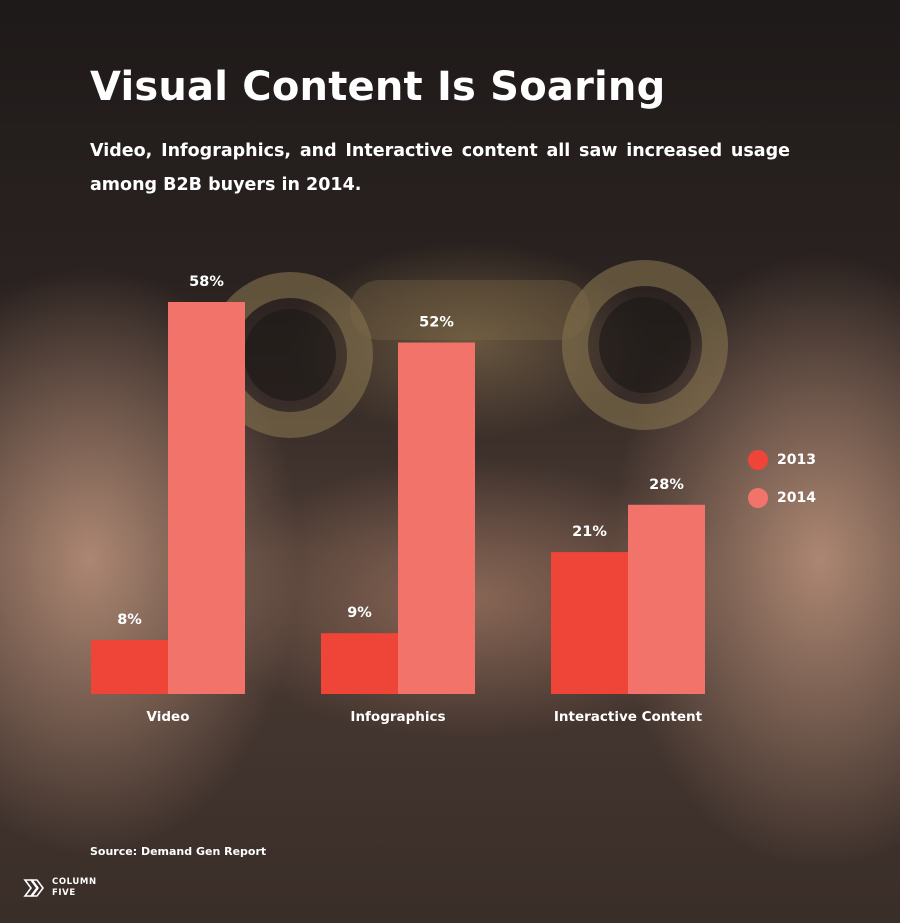 The height and width of the screenshot is (923, 900). What do you see at coordinates (628, 717) in the screenshot?
I see `category-label-interactive-content: Interactive Content` at bounding box center [628, 717].